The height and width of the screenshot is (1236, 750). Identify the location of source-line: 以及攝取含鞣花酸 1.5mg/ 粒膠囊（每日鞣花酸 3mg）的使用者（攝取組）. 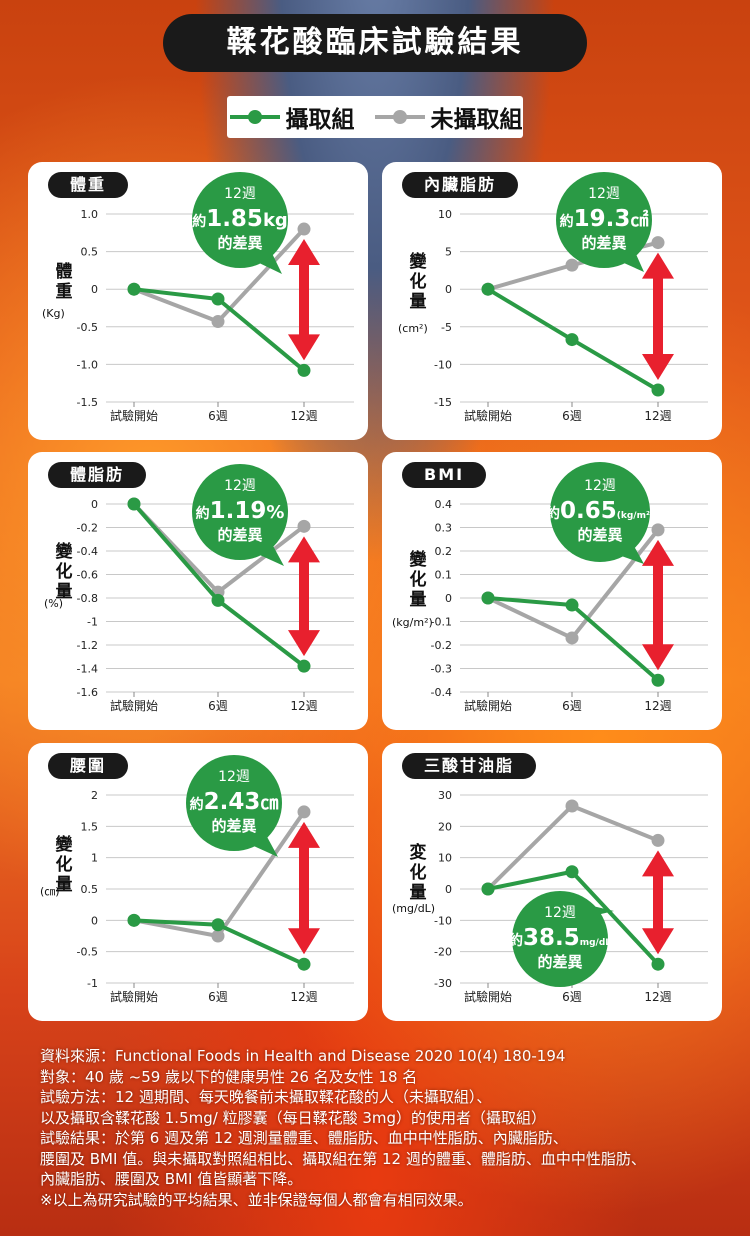
(293, 1117).